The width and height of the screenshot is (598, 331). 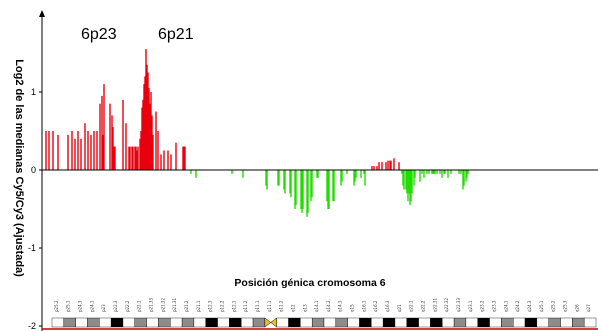 What do you see at coordinates (458, 305) in the screenshot?
I see `band-label: q22.33` at bounding box center [458, 305].